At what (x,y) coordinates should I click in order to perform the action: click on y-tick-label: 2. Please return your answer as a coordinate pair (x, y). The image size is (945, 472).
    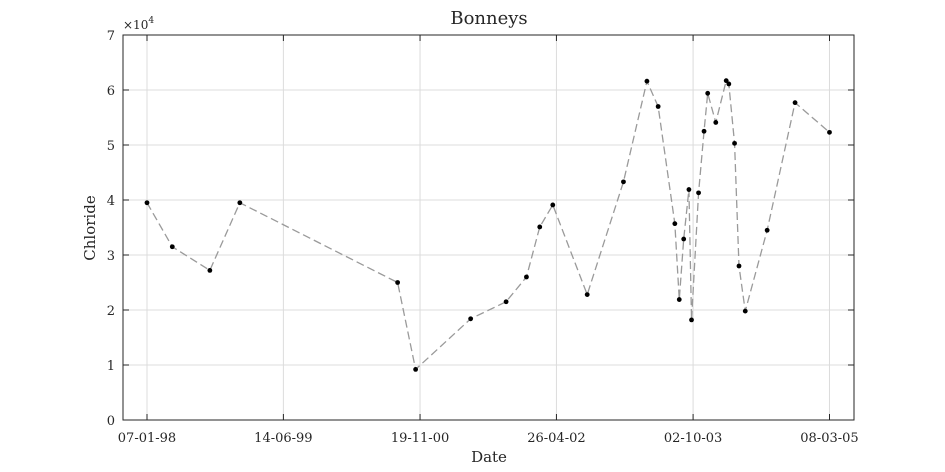
    Looking at the image, I should click on (111, 311).